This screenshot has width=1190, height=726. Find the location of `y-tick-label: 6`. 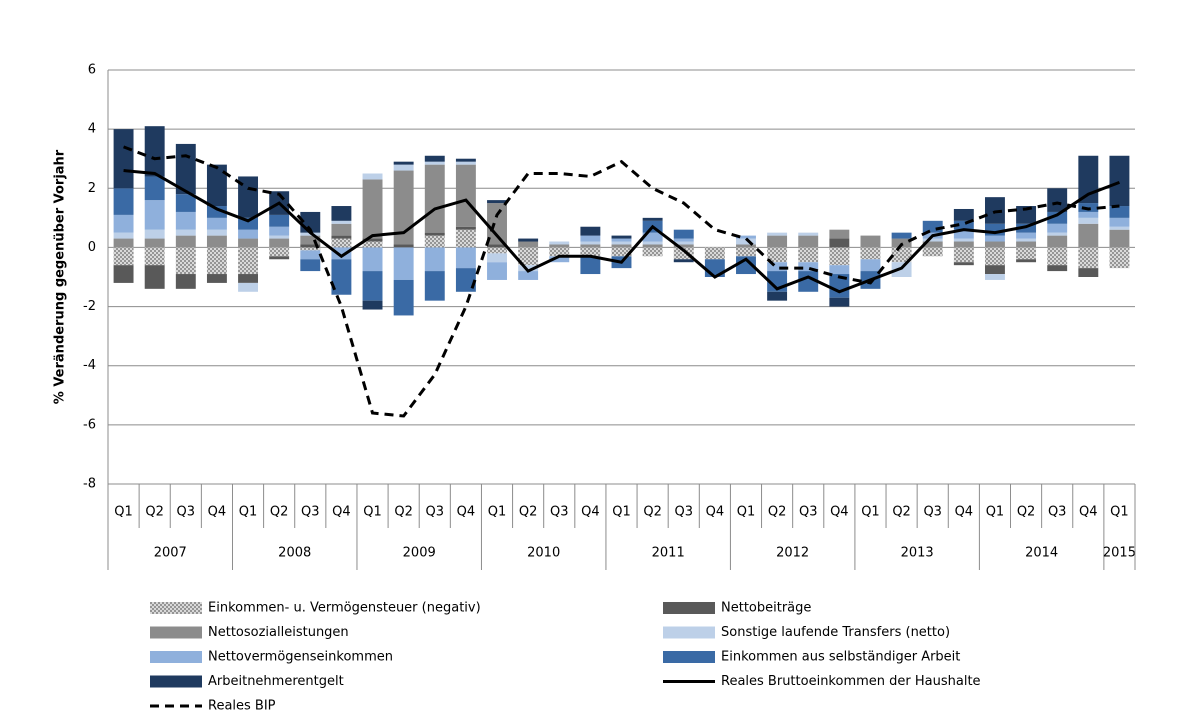

y-tick-label: 6 is located at coordinates (92, 70).